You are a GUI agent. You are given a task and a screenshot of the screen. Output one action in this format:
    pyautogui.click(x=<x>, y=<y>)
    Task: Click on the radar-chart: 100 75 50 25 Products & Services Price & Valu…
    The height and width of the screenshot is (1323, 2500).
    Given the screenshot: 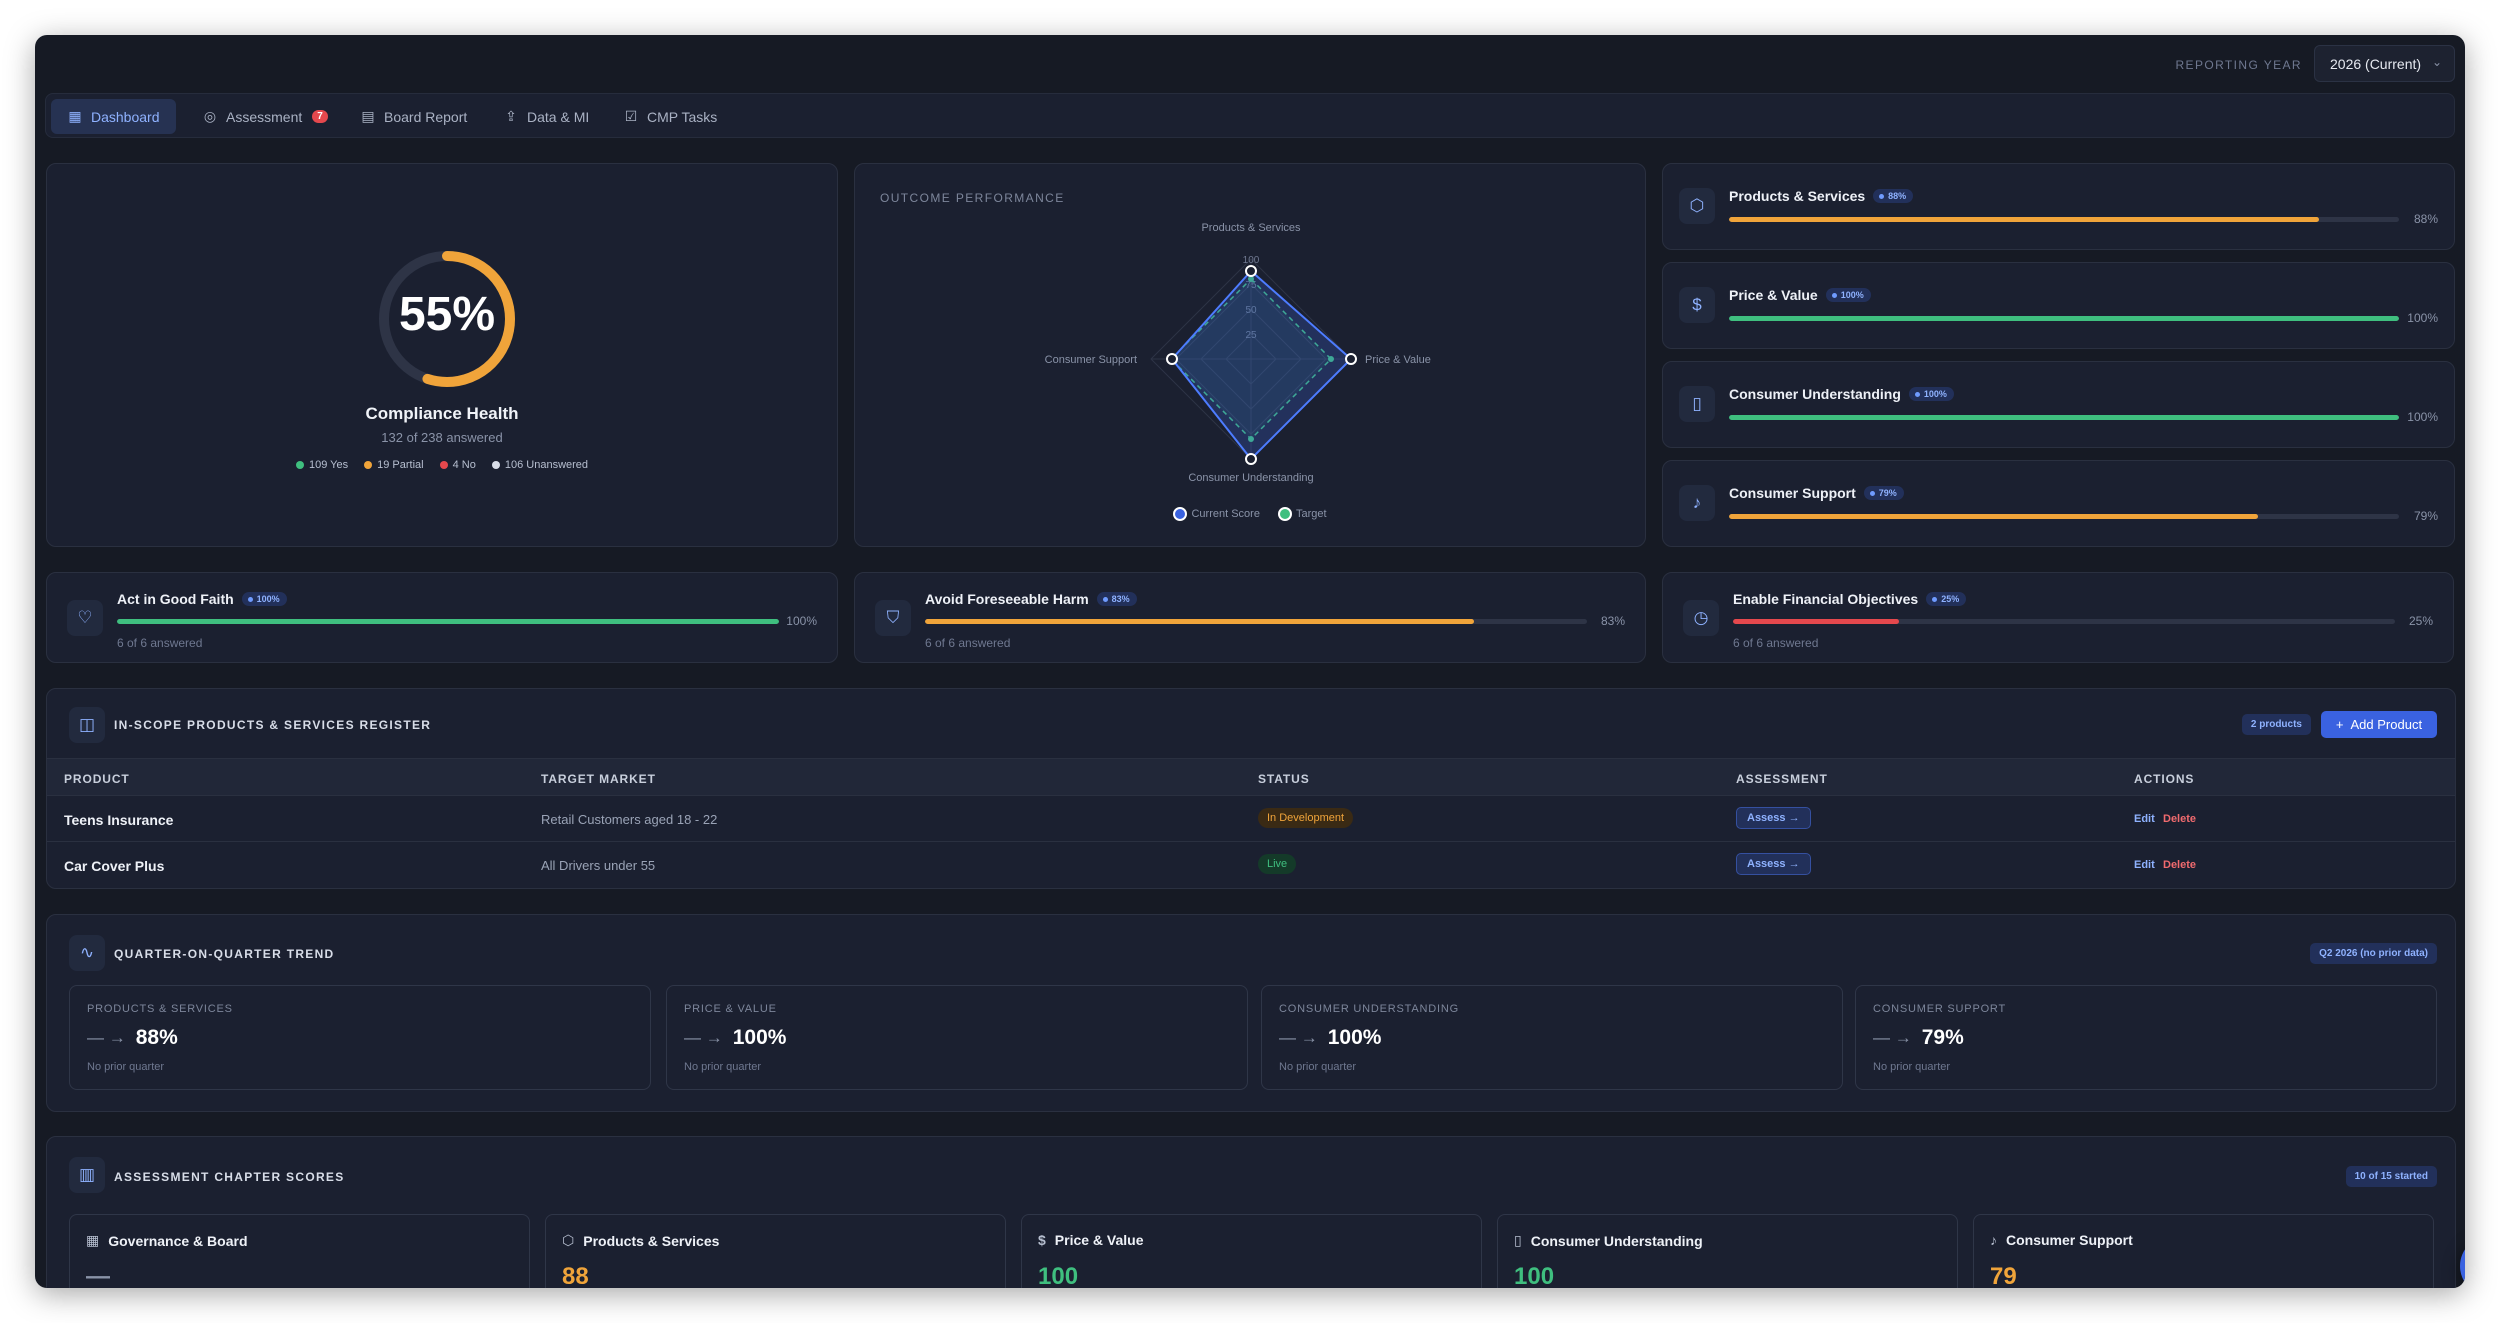 What is the action you would take?
    pyautogui.click(x=1238, y=353)
    